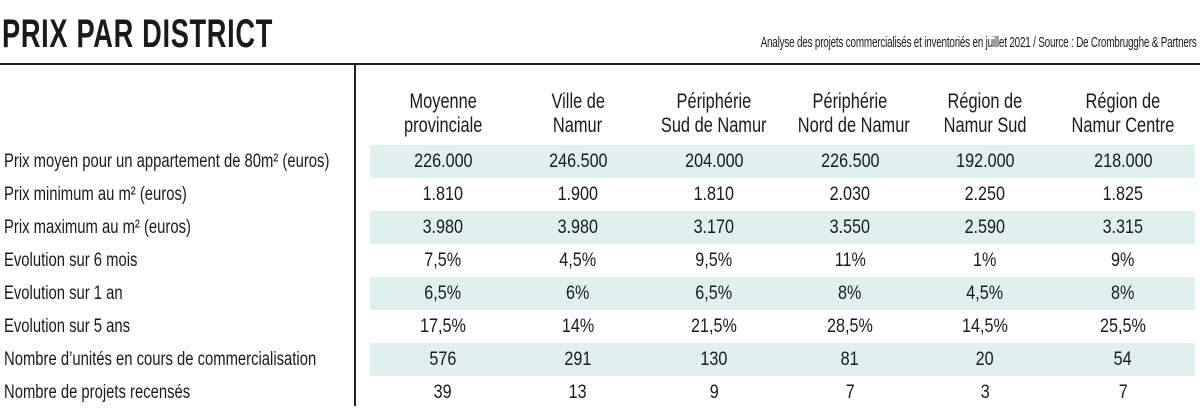  Describe the element at coordinates (1123, 227) in the screenshot. I see `cell-value: 3.315` at that location.